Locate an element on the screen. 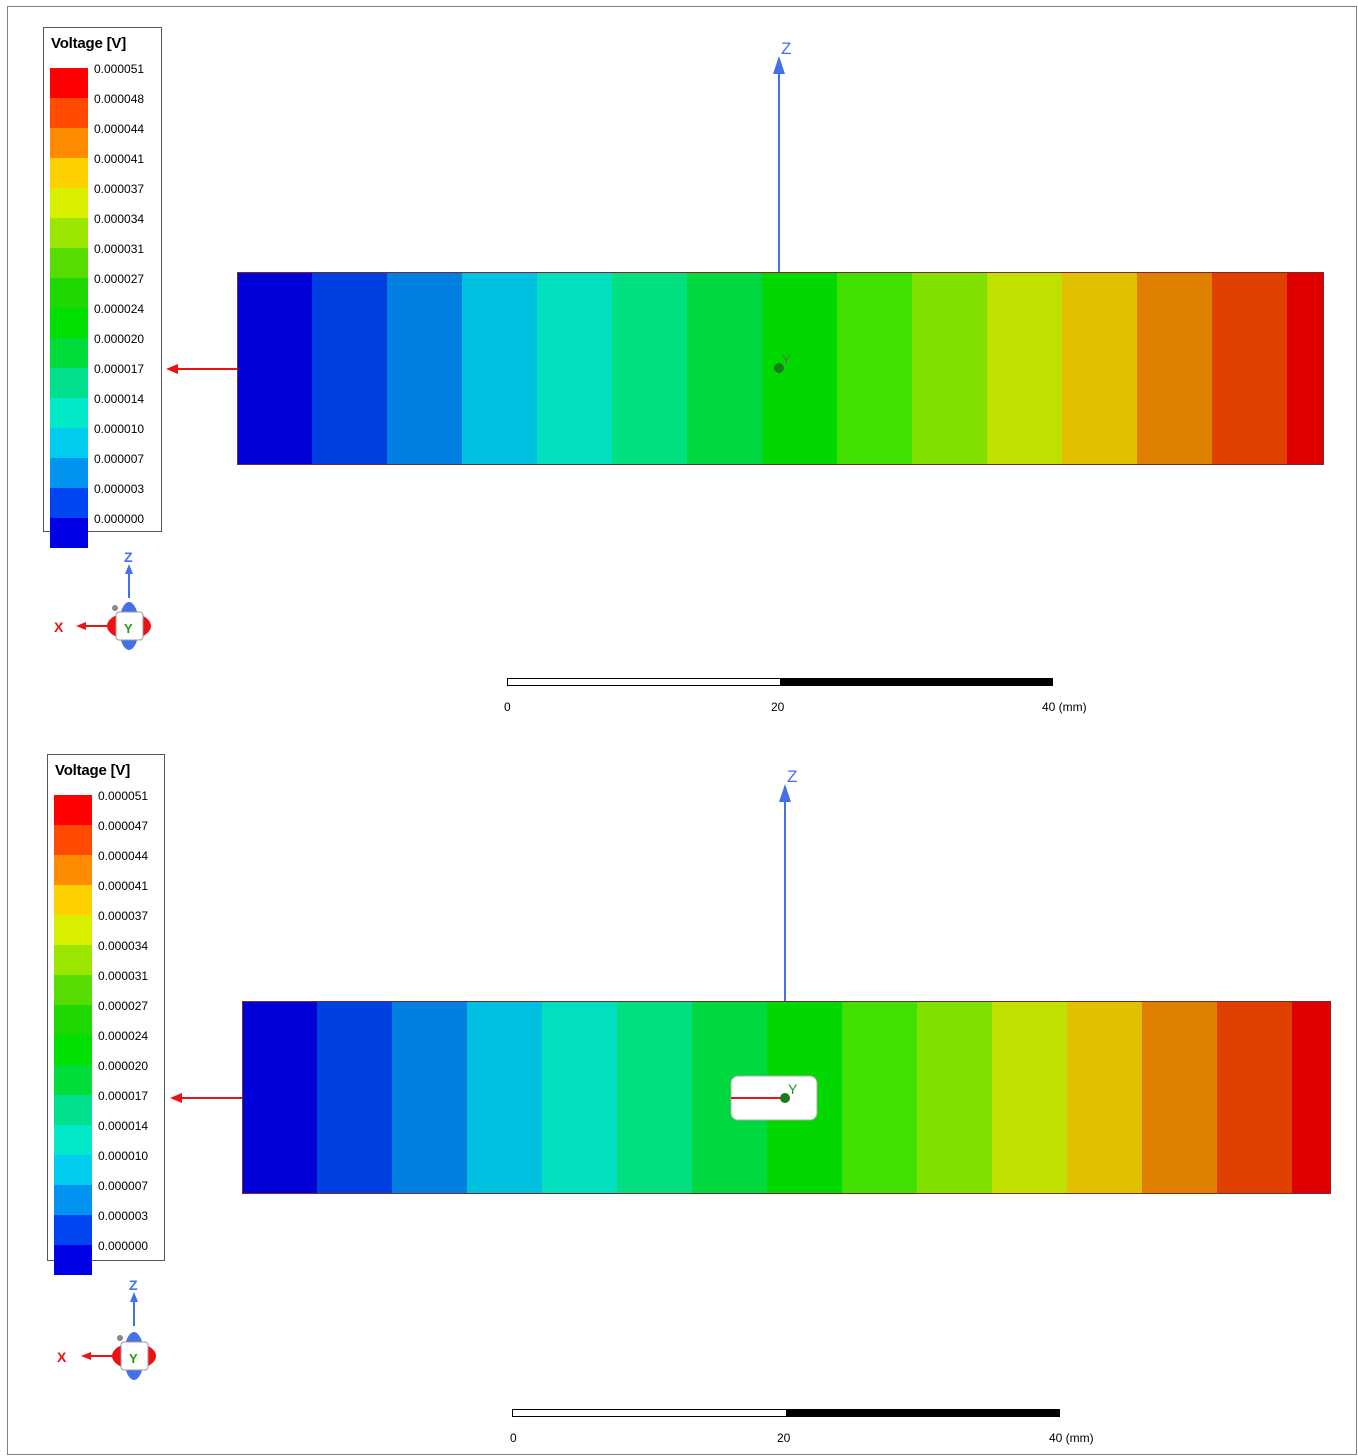  z-axis-label: Z is located at coordinates (792, 776).